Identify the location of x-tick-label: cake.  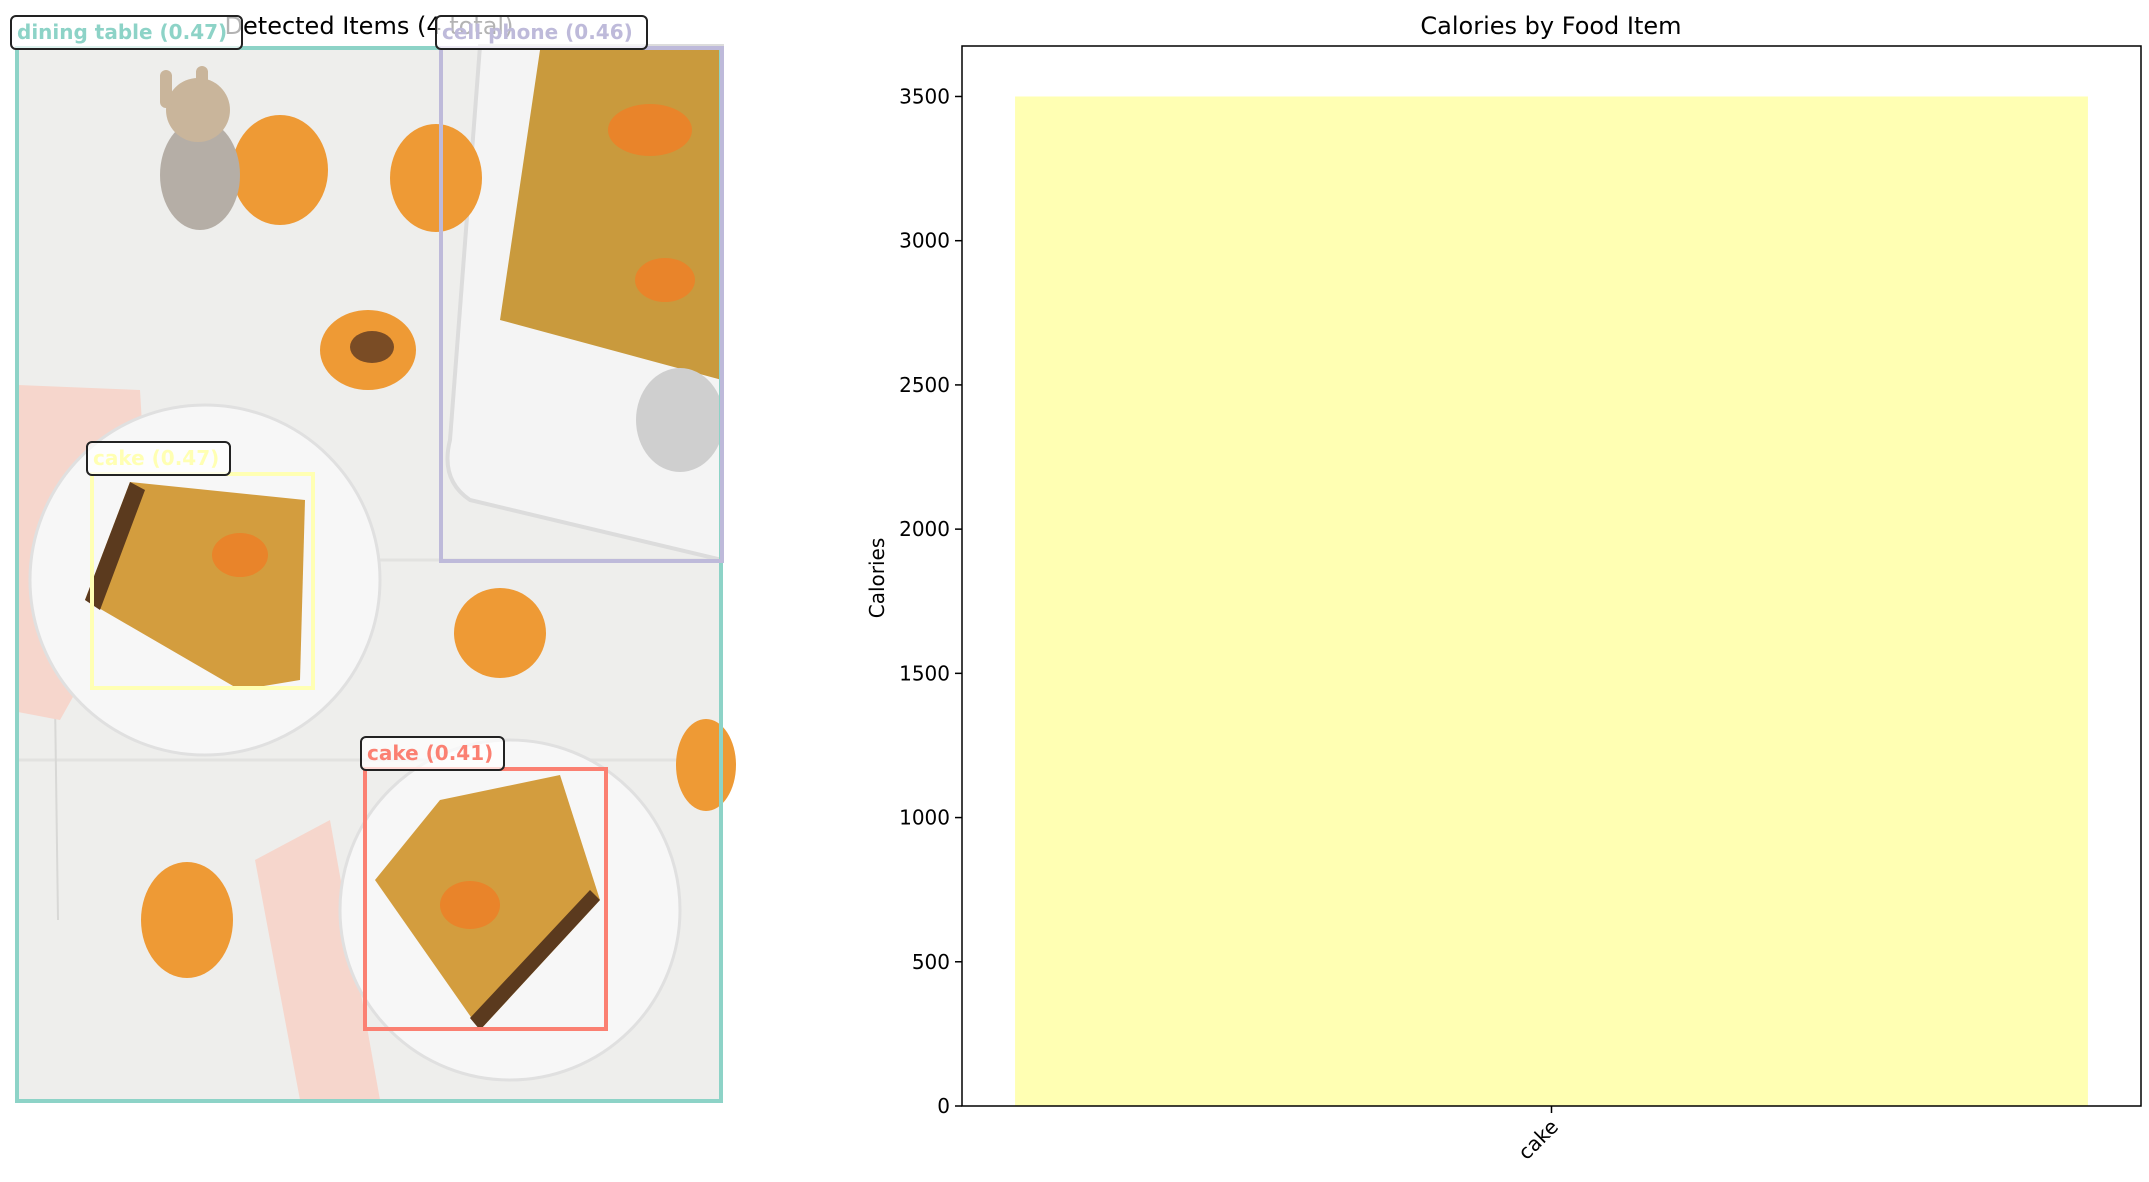
(1538, 1140).